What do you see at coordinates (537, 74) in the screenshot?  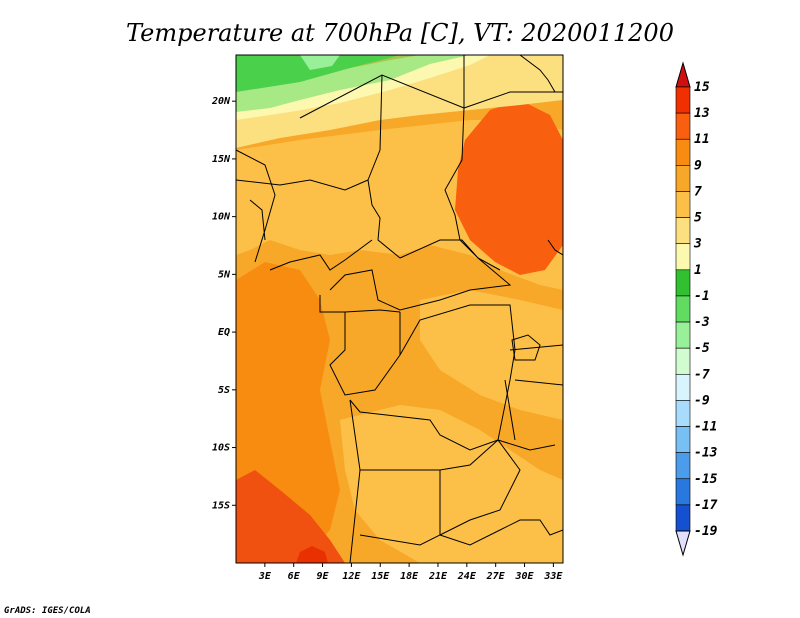 I see `red-sea-coast` at bounding box center [537, 74].